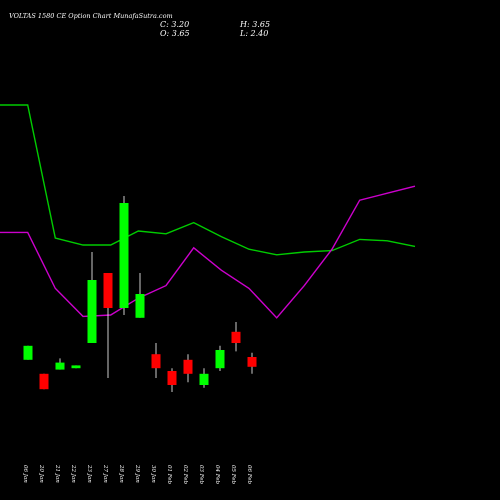  Describe the element at coordinates (169, 475) in the screenshot. I see `x-tick-label: 01 Feb` at that location.